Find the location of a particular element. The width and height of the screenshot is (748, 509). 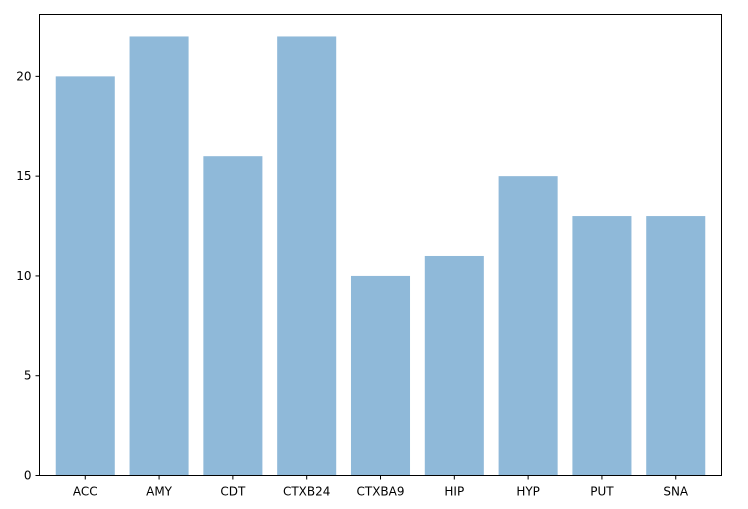

y-tick-label: 0 is located at coordinates (28, 476).